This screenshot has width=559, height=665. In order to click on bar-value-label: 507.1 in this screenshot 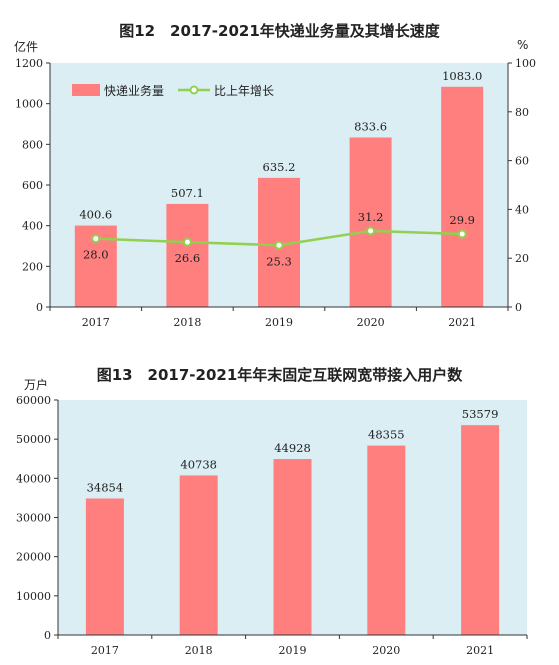, I will do `click(187, 193)`.